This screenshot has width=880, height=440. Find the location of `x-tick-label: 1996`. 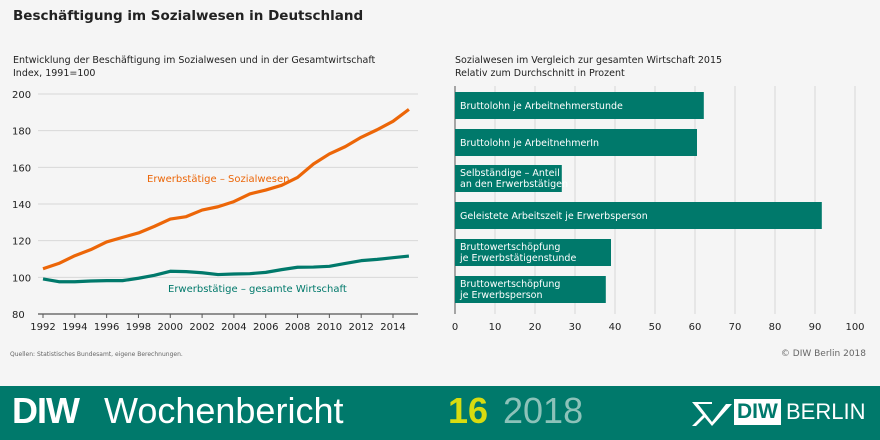

x-tick-label: 1996 is located at coordinates (106, 327).